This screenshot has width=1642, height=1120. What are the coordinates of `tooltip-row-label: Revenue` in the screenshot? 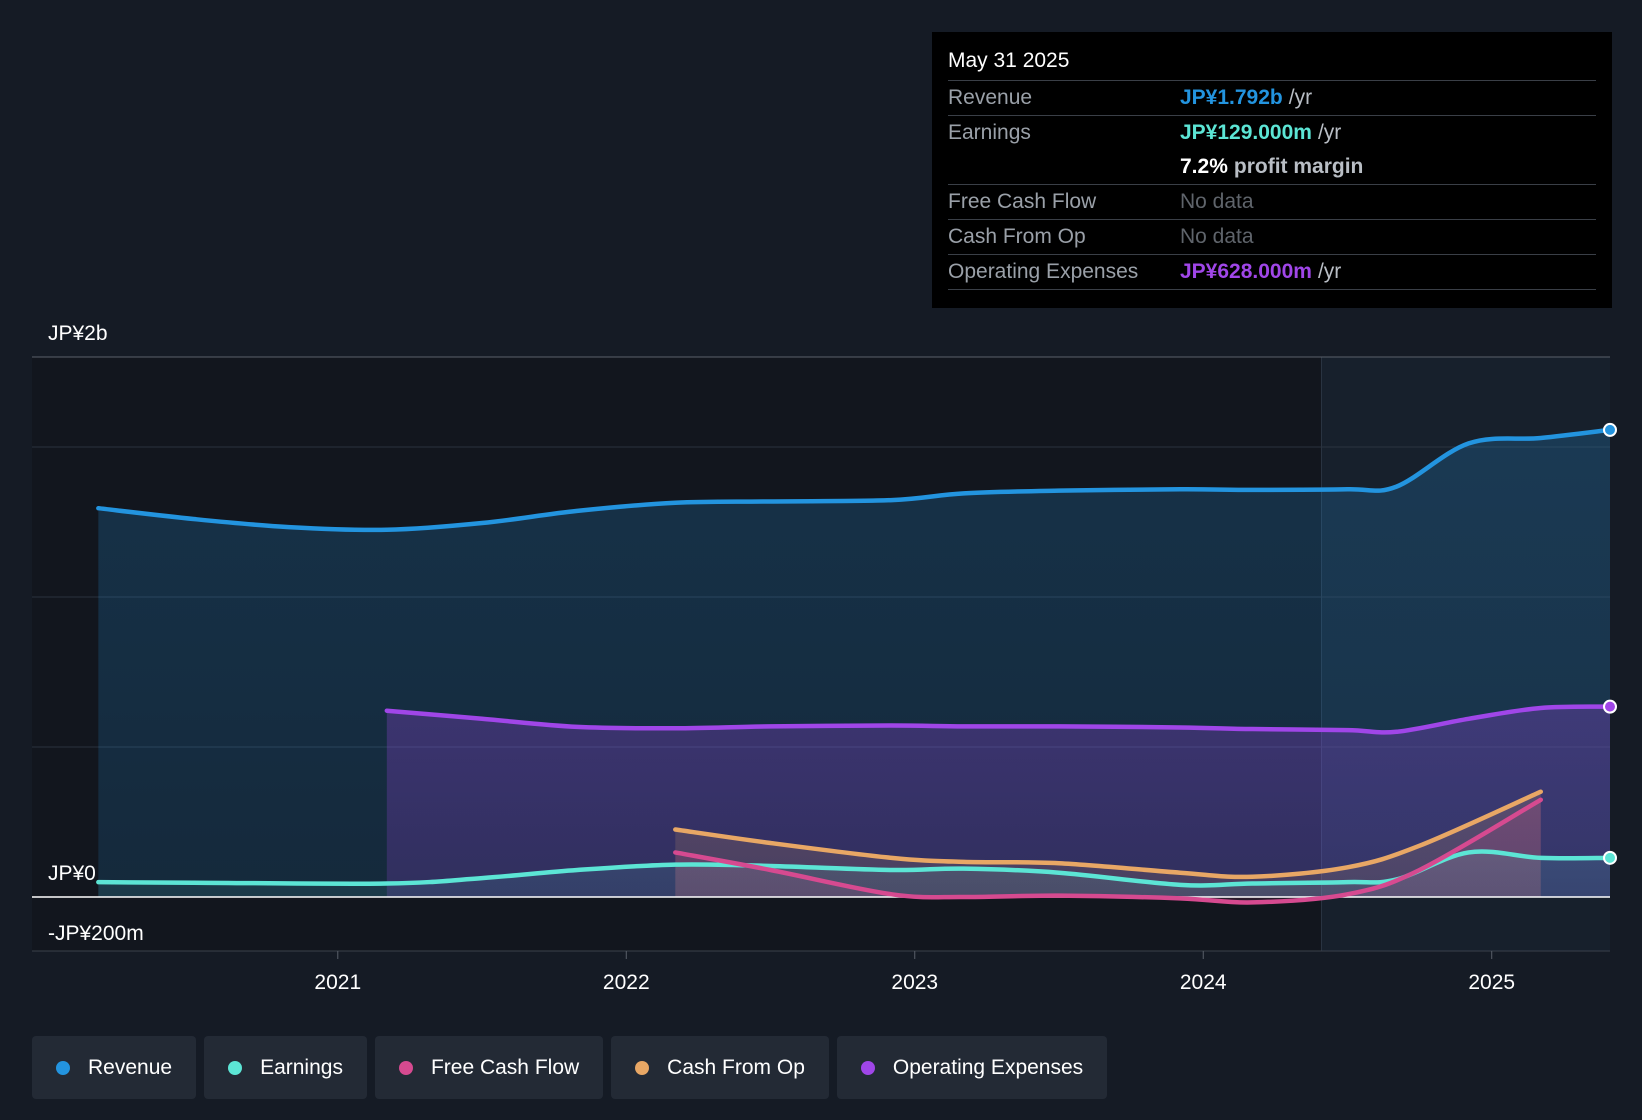 It's located at (990, 97).